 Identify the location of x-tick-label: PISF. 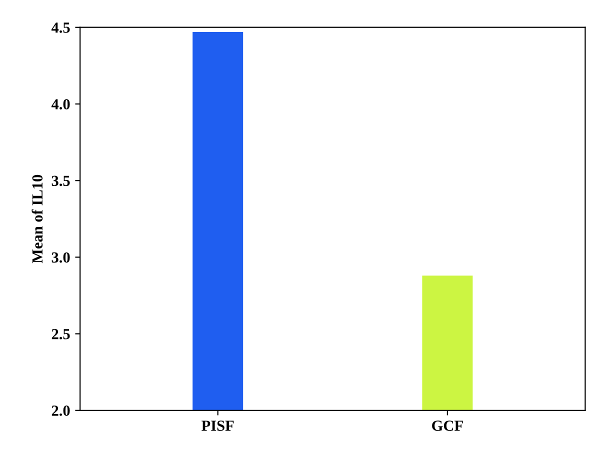
(218, 425).